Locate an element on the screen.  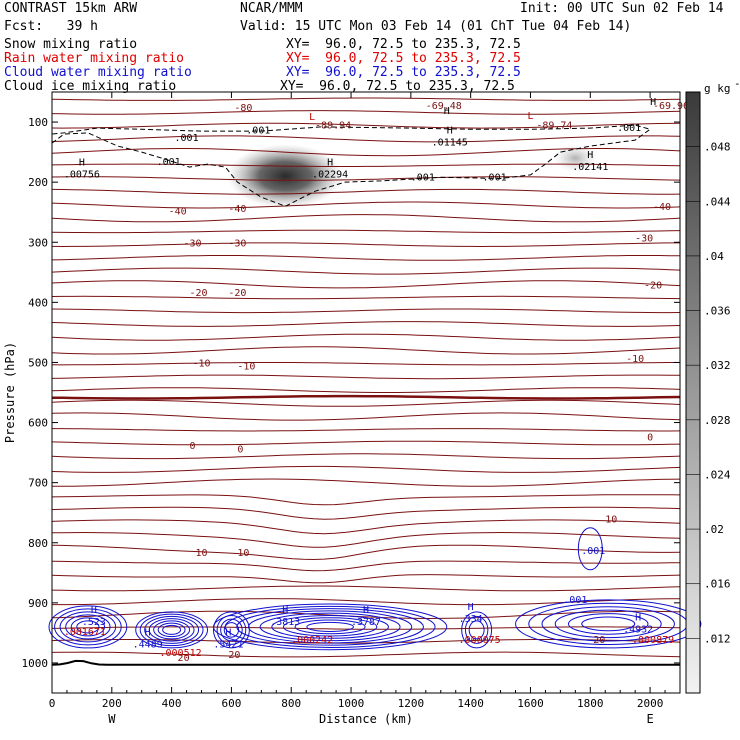
y-tick-label: 700 is located at coordinates (38, 483).